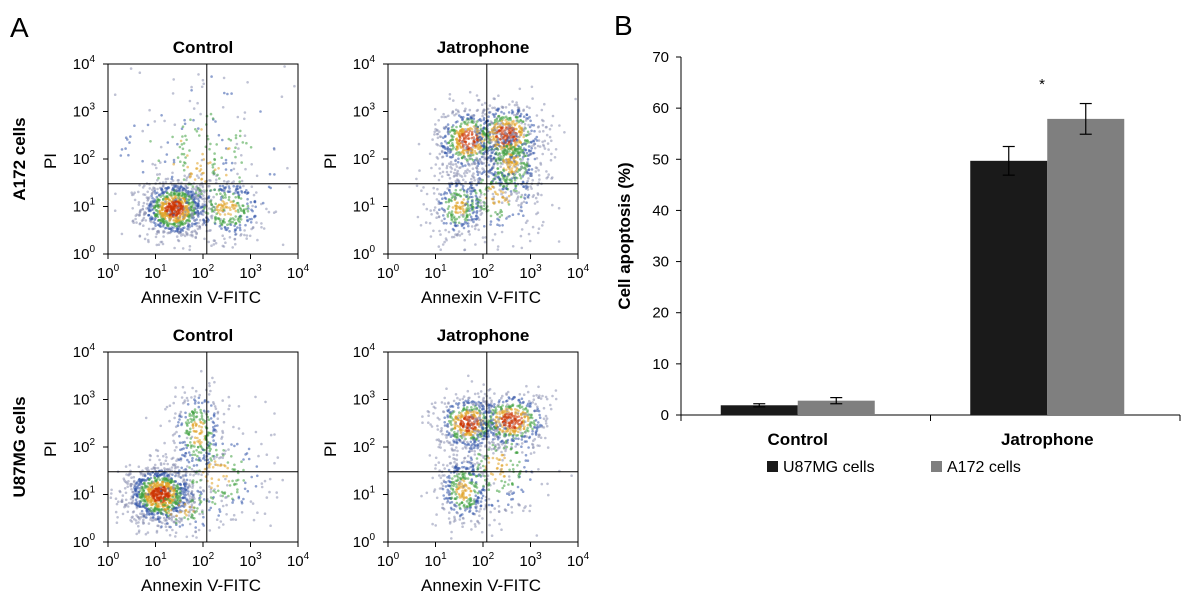 The width and height of the screenshot is (1192, 608). Describe the element at coordinates (372, 249) in the screenshot. I see `y-tick-exponent: 0` at that location.